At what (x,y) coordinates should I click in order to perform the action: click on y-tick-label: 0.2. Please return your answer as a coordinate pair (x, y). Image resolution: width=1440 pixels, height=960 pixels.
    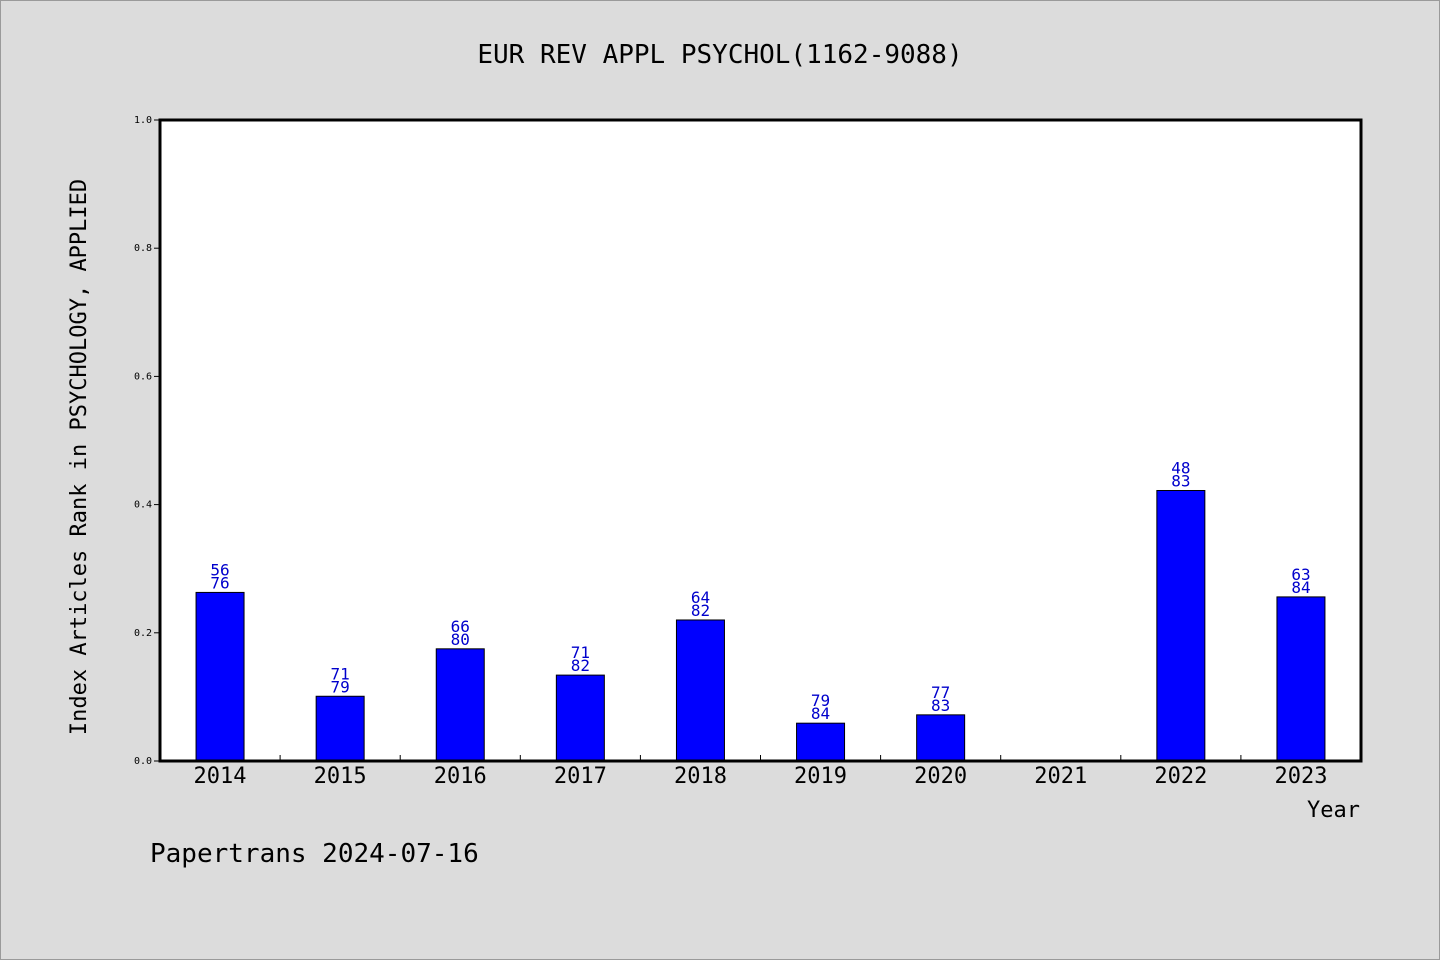
    Looking at the image, I should click on (143, 633).